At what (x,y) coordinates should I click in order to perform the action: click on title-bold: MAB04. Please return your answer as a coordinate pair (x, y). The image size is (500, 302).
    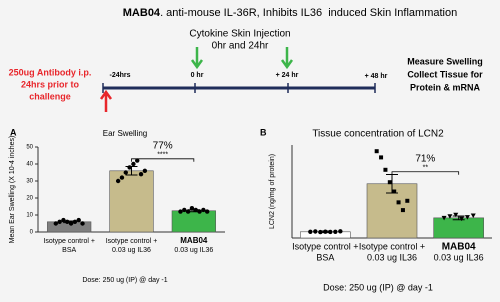
    Looking at the image, I should click on (142, 13).